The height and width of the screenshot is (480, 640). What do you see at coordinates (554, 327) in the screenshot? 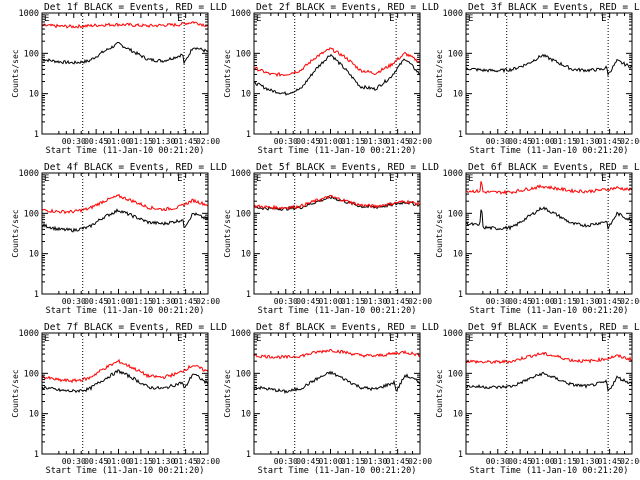
I see `panel-title: Det 9f BLACK = Events, RED = LLD` at bounding box center [554, 327].